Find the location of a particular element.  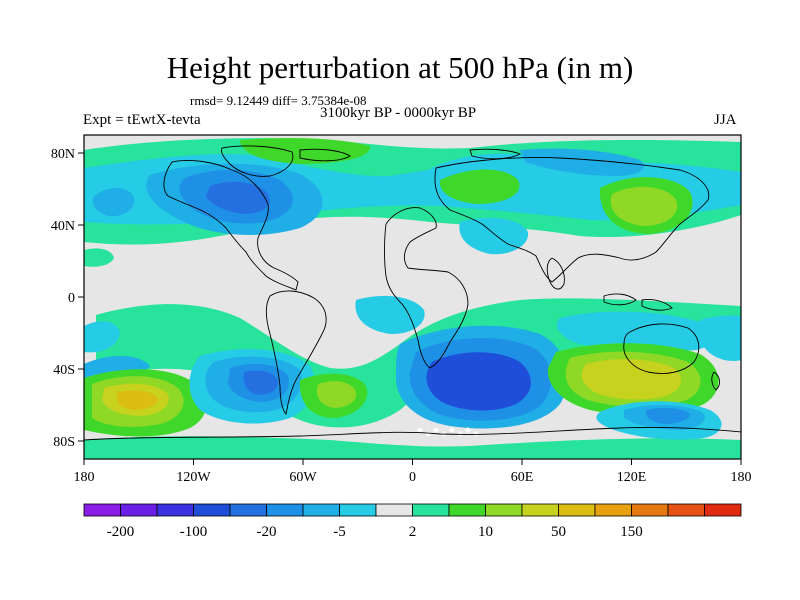

lon-tick-label: 120E is located at coordinates (632, 477).